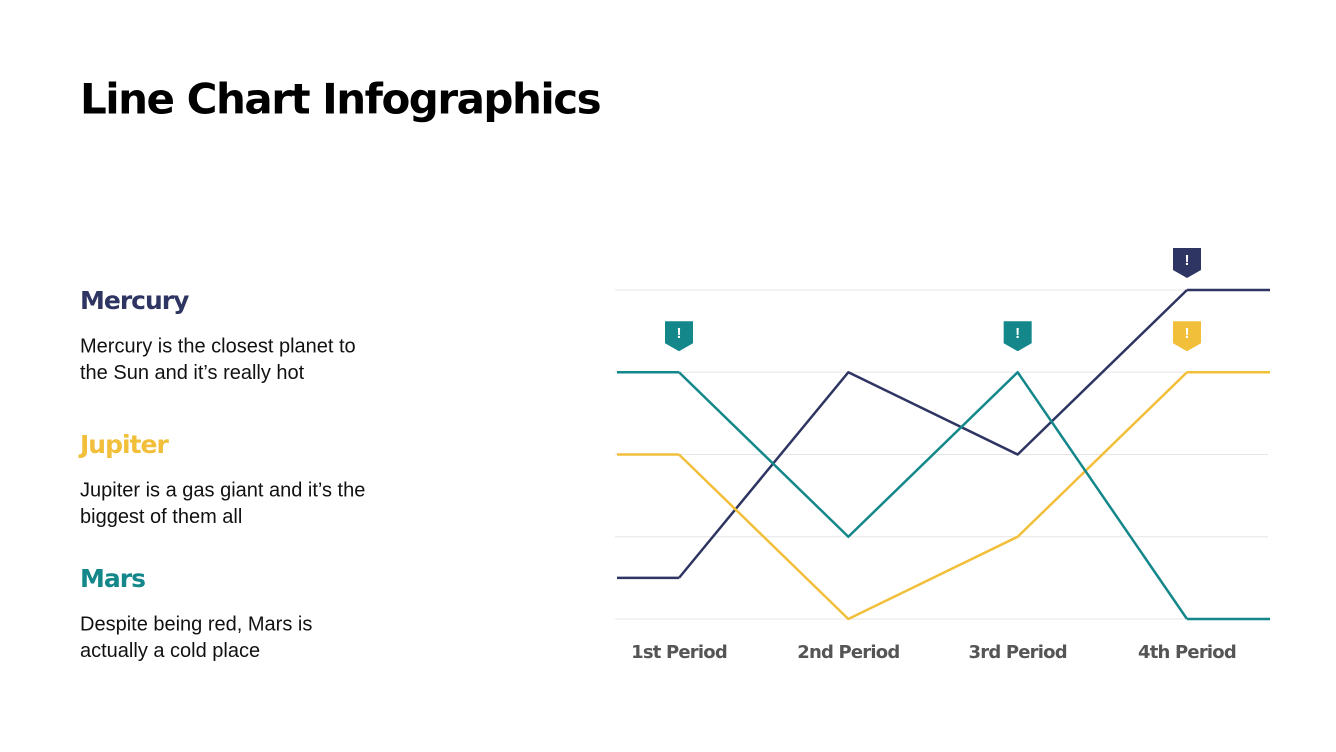 This screenshot has width=1336, height=752. What do you see at coordinates (1018, 652) in the screenshot?
I see `x-tick-label: 3rd Period` at bounding box center [1018, 652].